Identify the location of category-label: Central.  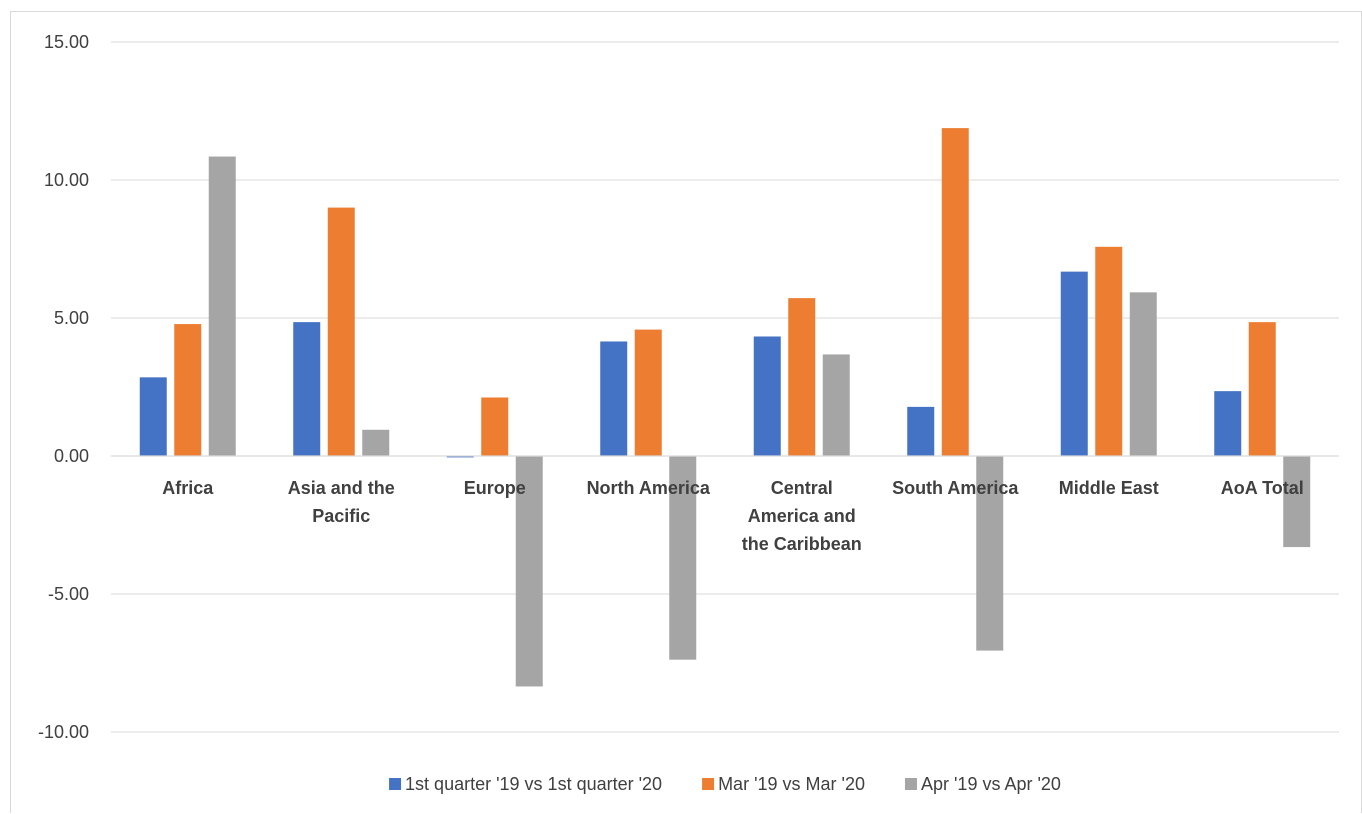
(802, 488).